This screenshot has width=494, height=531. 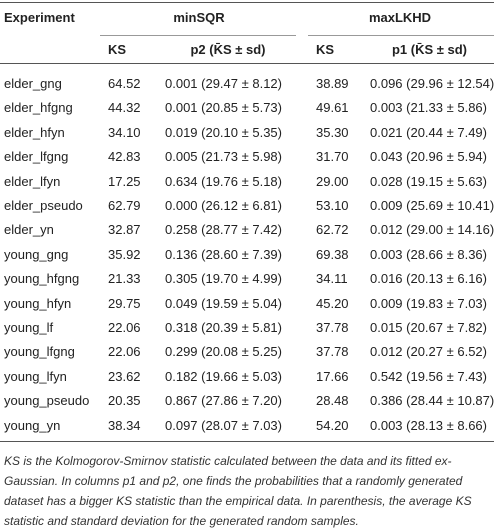 What do you see at coordinates (223, 254) in the screenshot?
I see `table-cell: 0.136 (28.60 ± 7.39)` at bounding box center [223, 254].